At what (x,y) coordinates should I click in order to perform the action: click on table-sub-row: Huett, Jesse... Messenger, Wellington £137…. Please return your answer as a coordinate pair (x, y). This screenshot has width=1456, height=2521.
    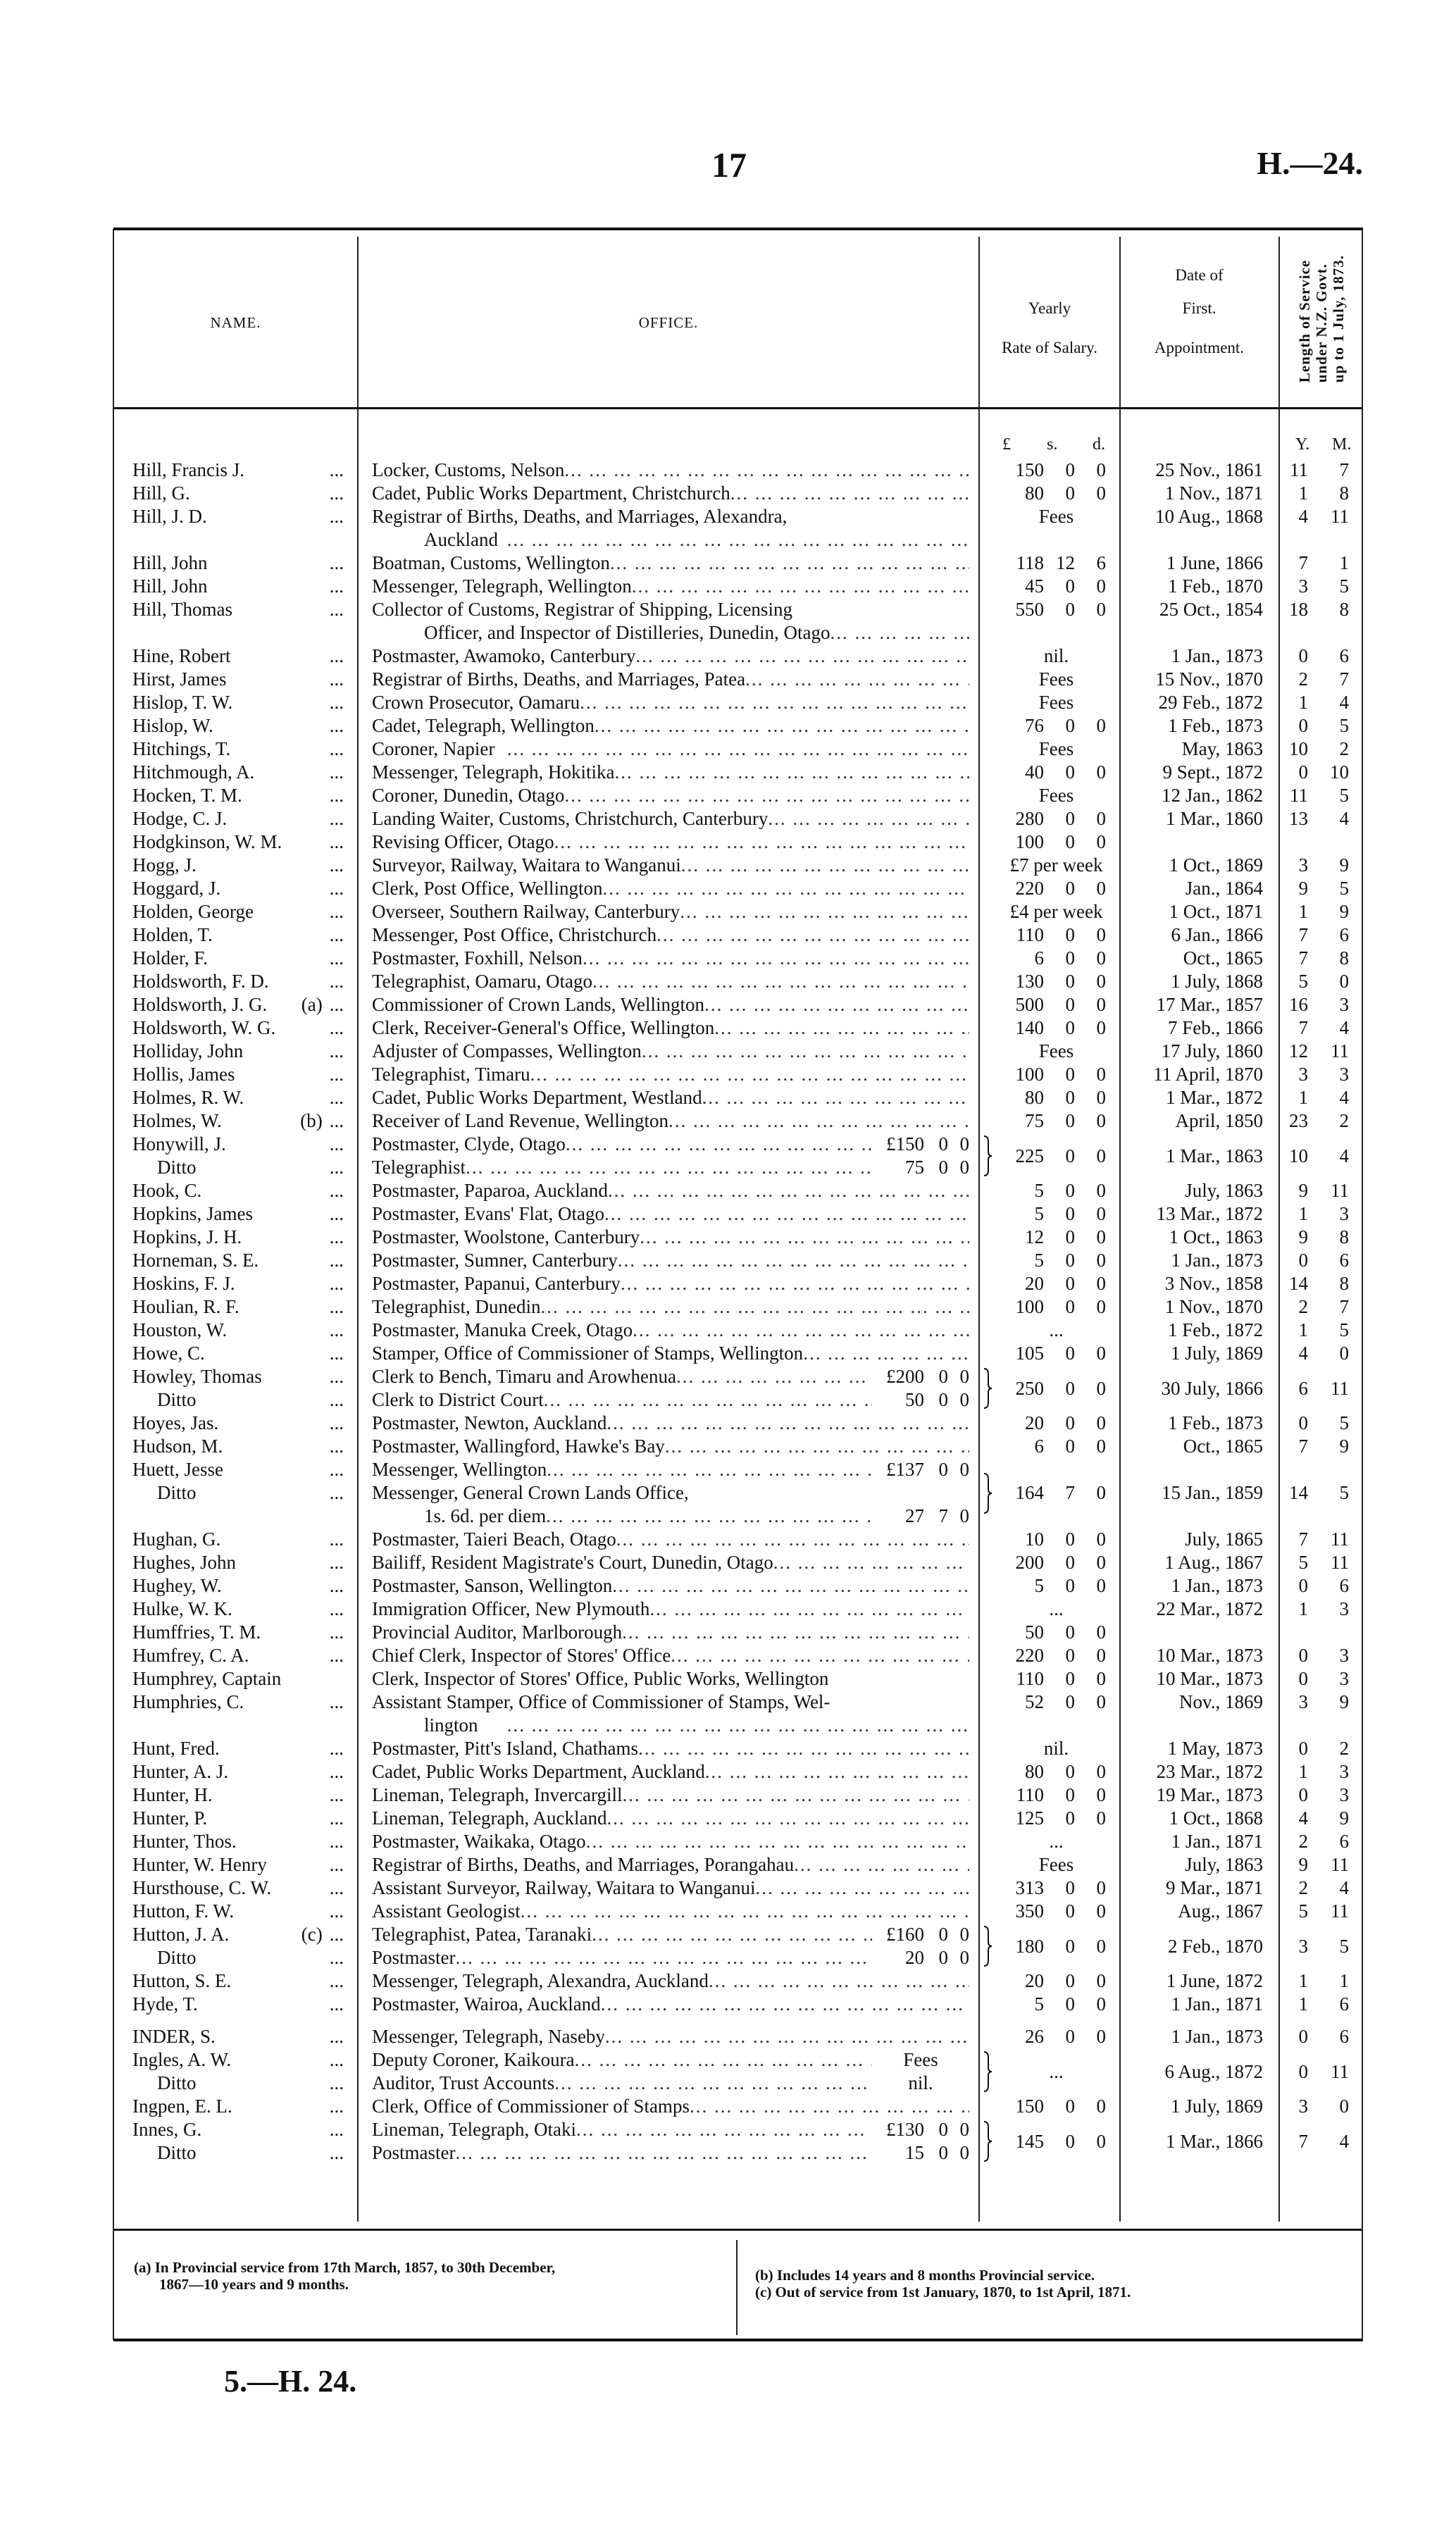
    Looking at the image, I should click on (546, 1469).